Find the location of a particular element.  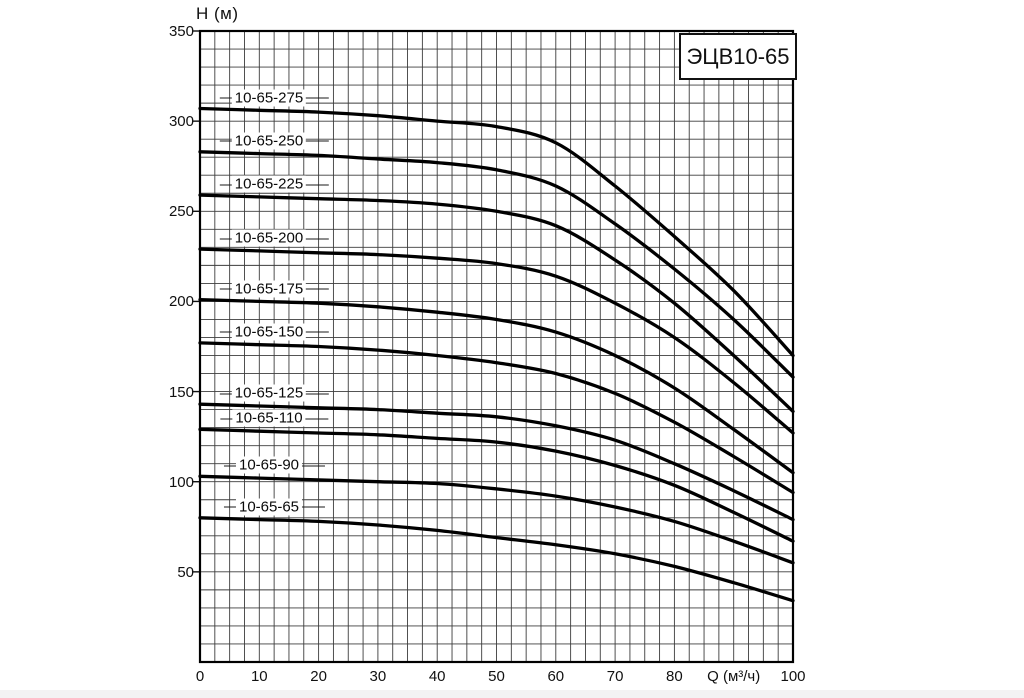

x-tick-label-40: 40 is located at coordinates (437, 676).